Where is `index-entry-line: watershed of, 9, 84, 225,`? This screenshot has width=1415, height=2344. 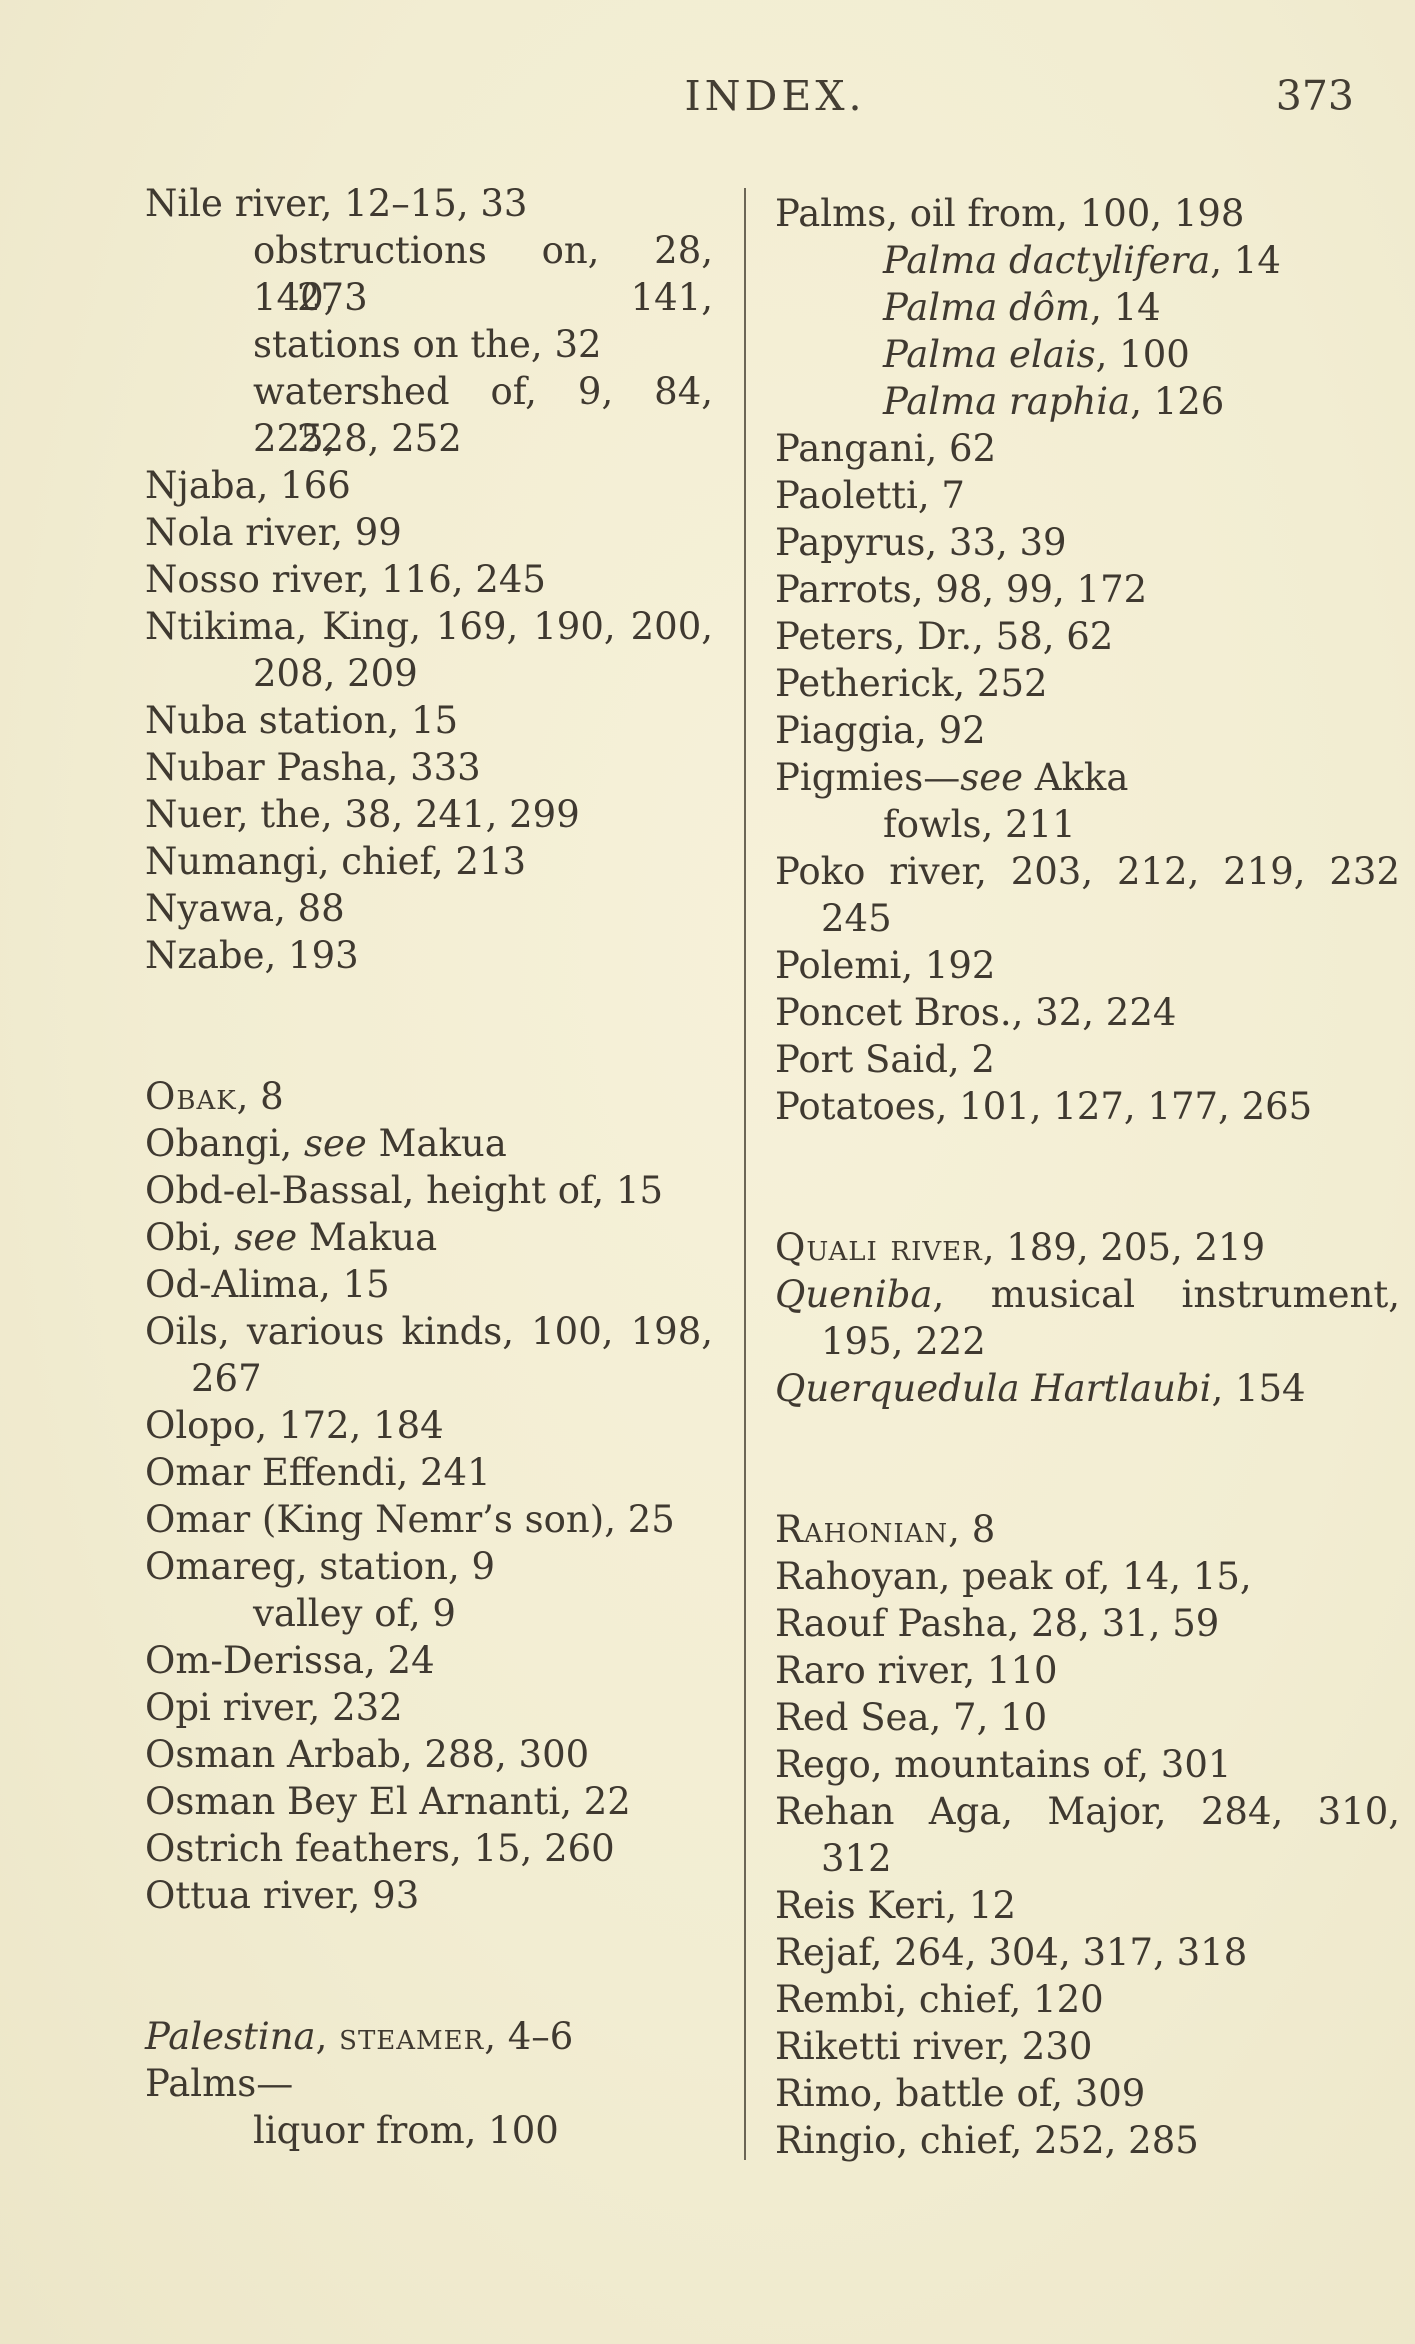 index-entry-line: watershed of, 9, 84, 225, is located at coordinates (483, 415).